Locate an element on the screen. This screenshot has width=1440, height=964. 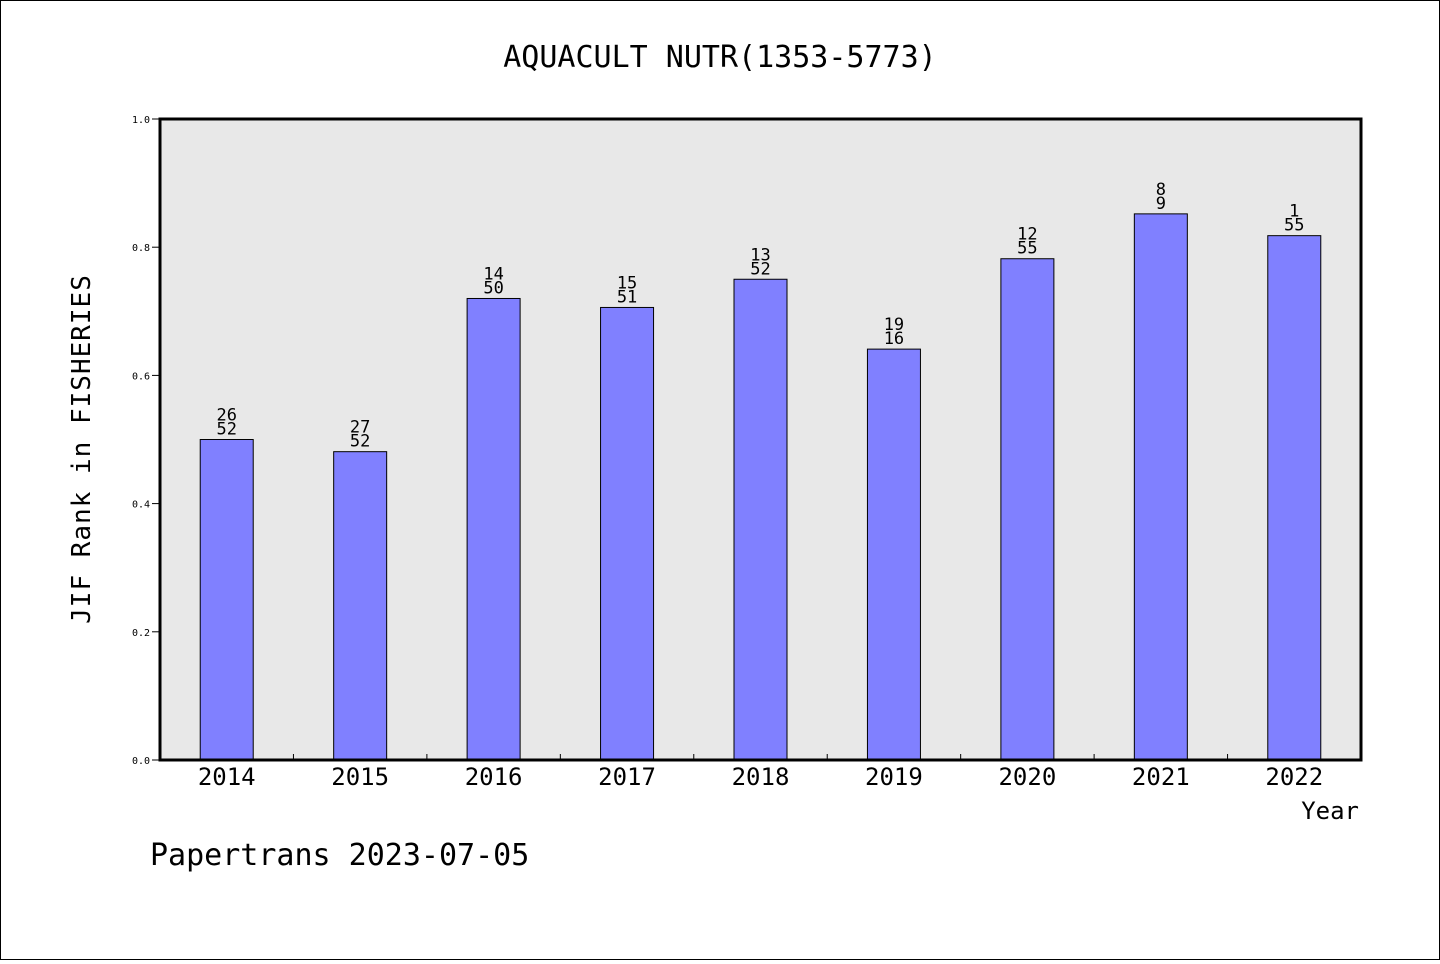
x-tick-label: 2015 is located at coordinates (360, 777).